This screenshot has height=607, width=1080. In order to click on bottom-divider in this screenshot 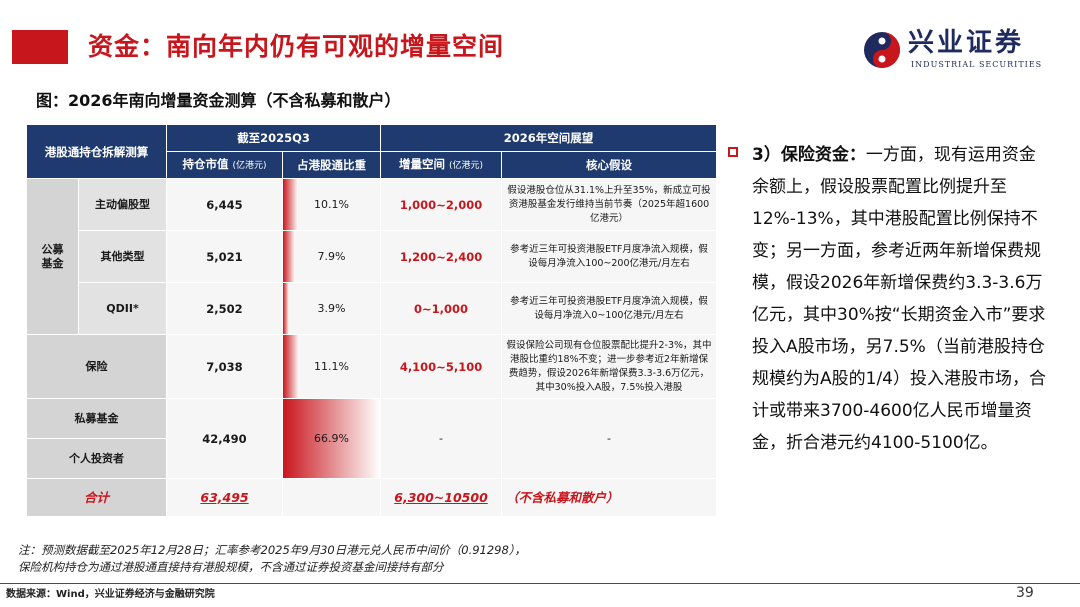, I will do `click(540, 583)`.